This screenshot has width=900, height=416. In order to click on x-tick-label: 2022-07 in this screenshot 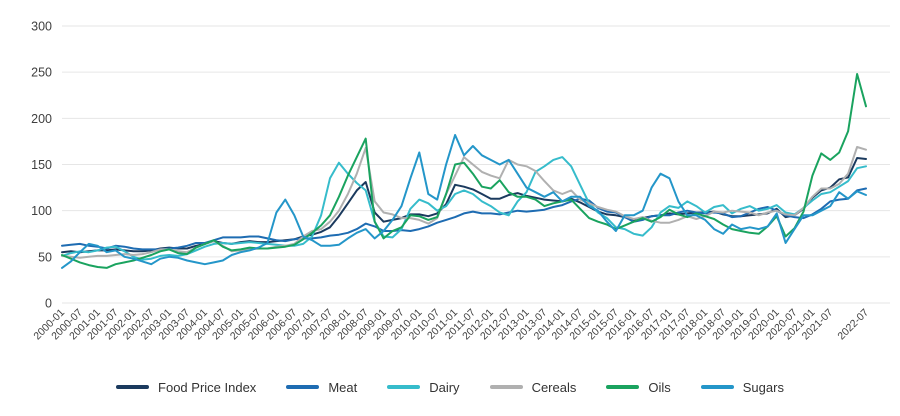, I will do `click(853, 325)`.